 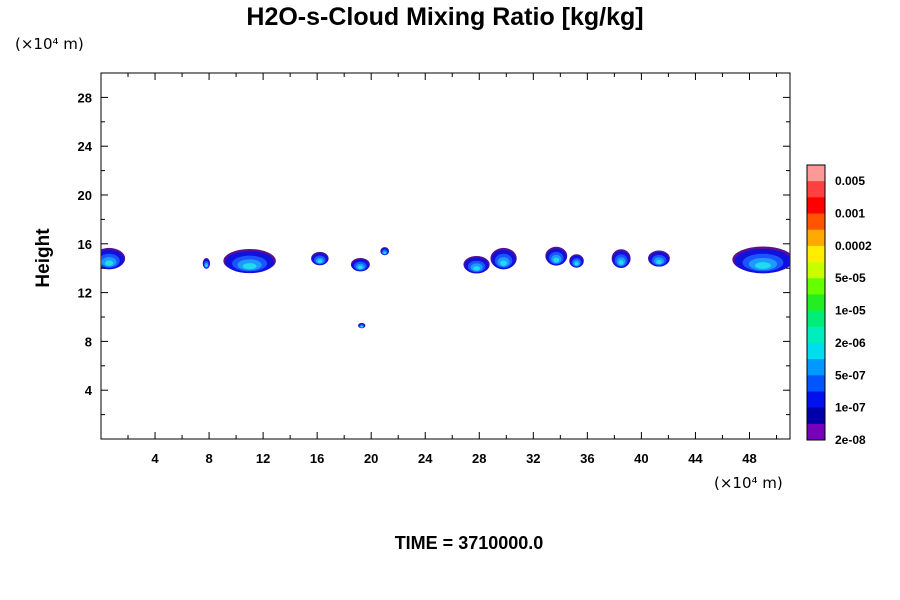 What do you see at coordinates (641, 458) in the screenshot?
I see `x-tick-label: 40` at bounding box center [641, 458].